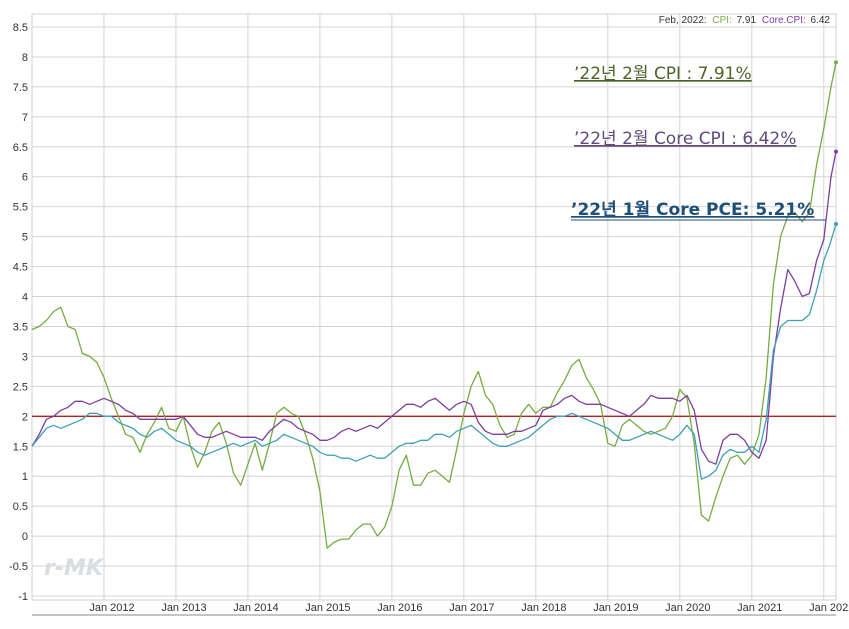 The width and height of the screenshot is (849, 629). Describe the element at coordinates (836, 62) in the screenshot. I see `series-end-point-cpi` at that location.